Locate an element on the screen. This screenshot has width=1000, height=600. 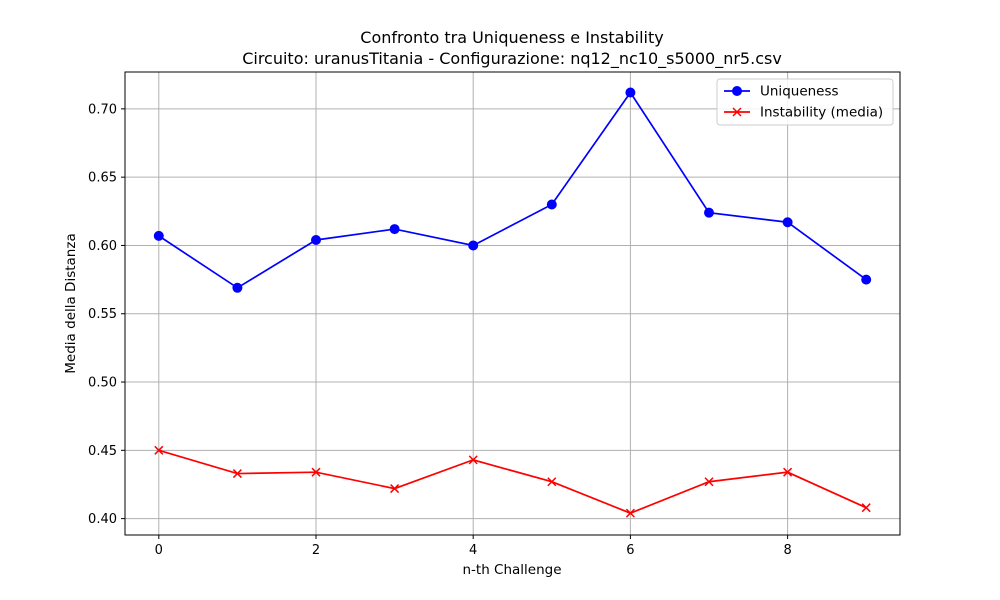
x-tick-label: 0 is located at coordinates (159, 550).